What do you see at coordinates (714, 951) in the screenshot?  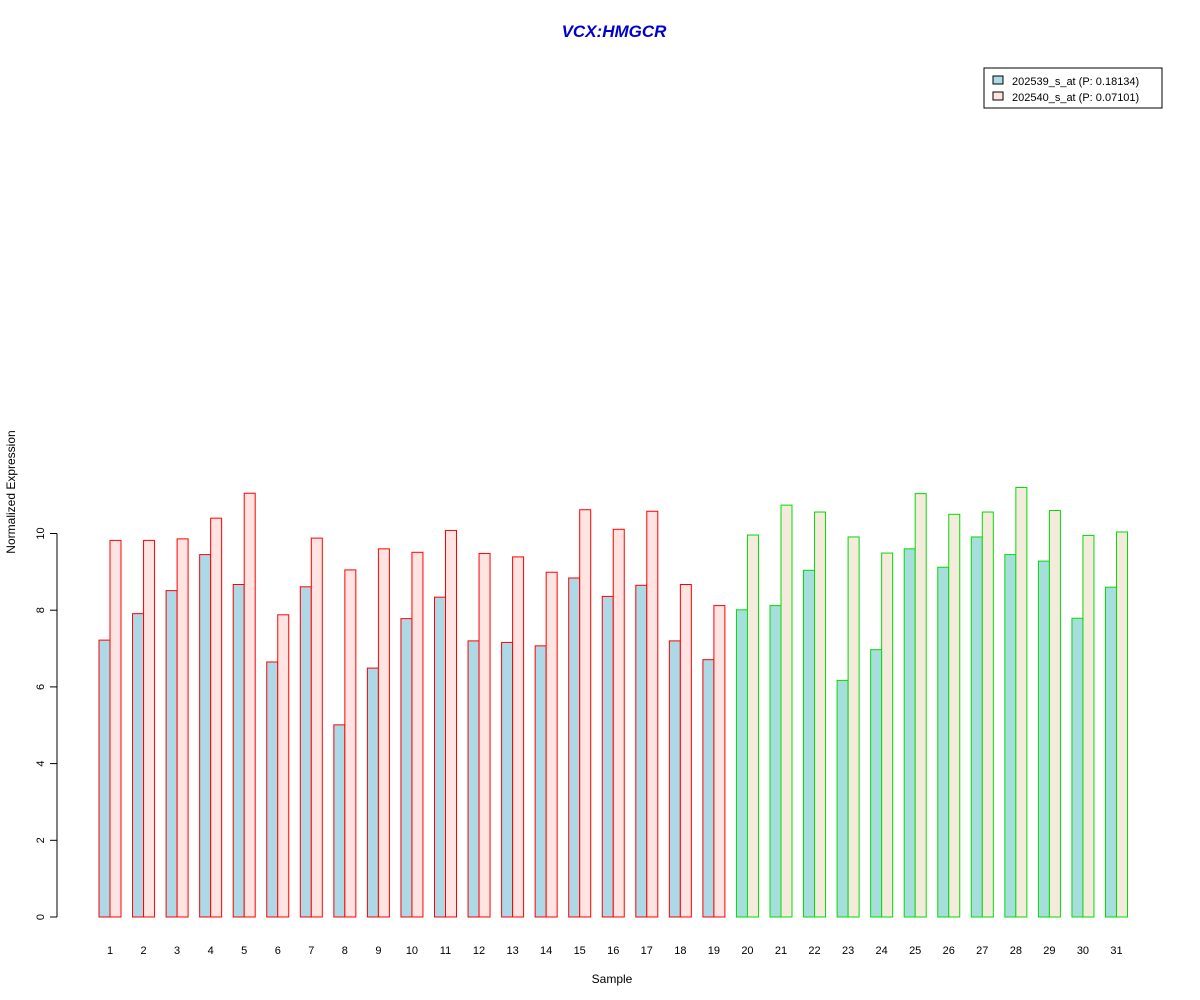 I see `x-tick-label: 19` at bounding box center [714, 951].